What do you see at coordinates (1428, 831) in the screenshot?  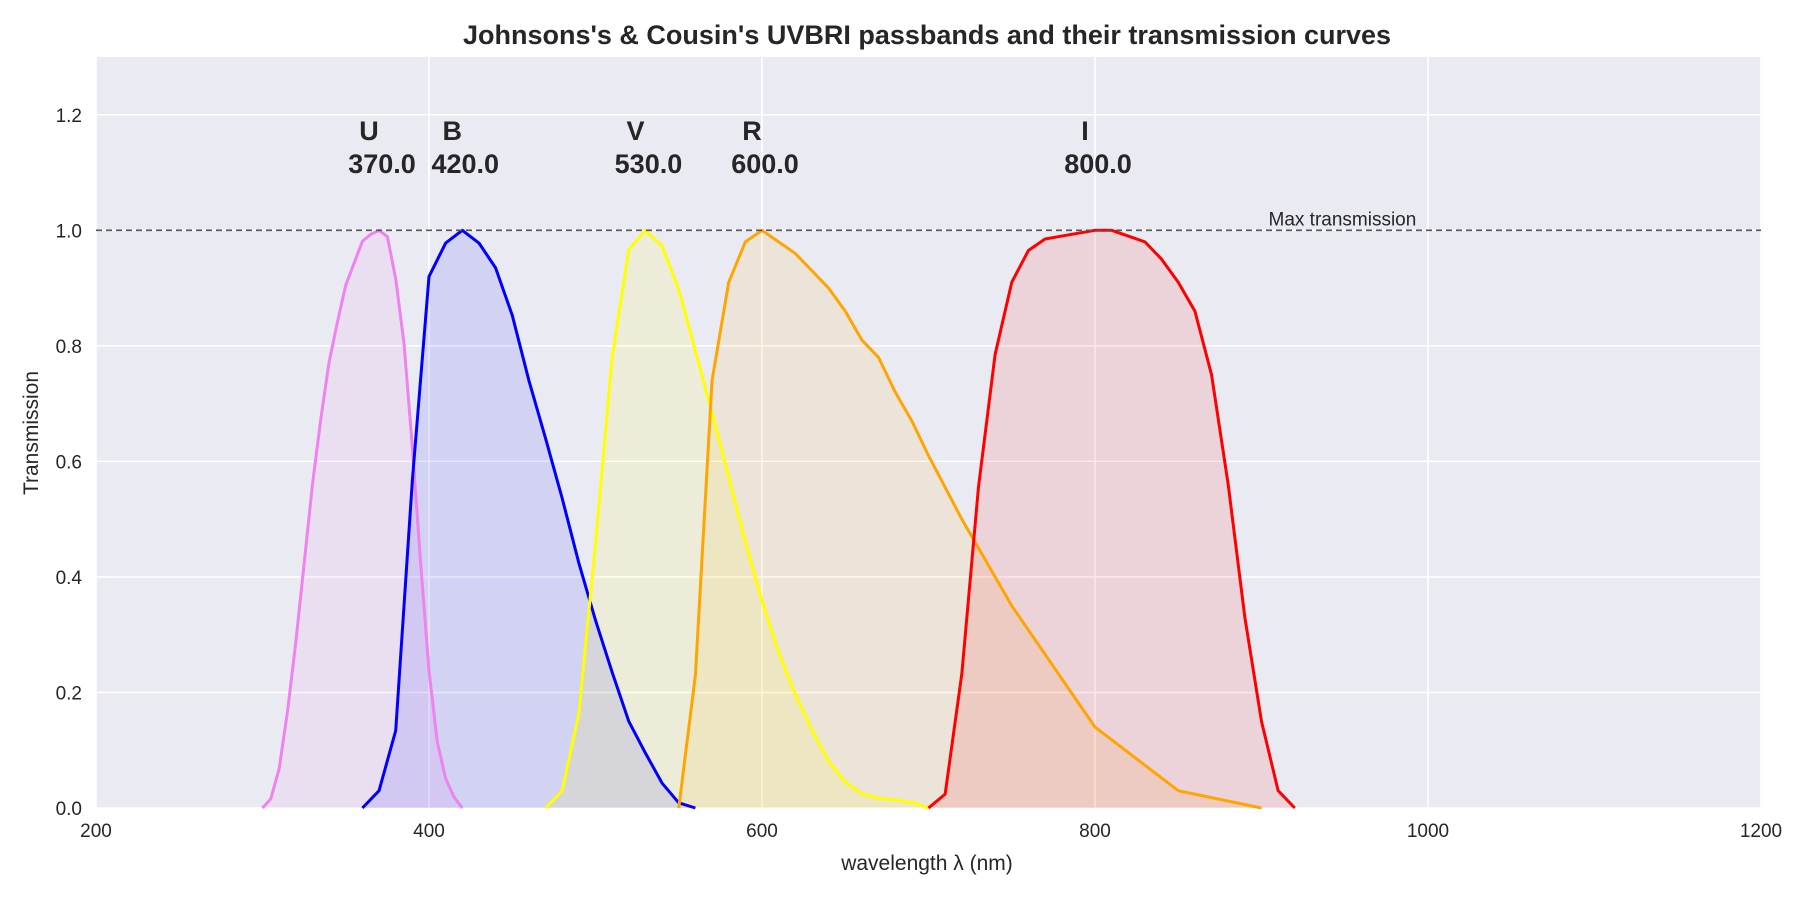 I see `x-tick-label: 1000` at bounding box center [1428, 831].